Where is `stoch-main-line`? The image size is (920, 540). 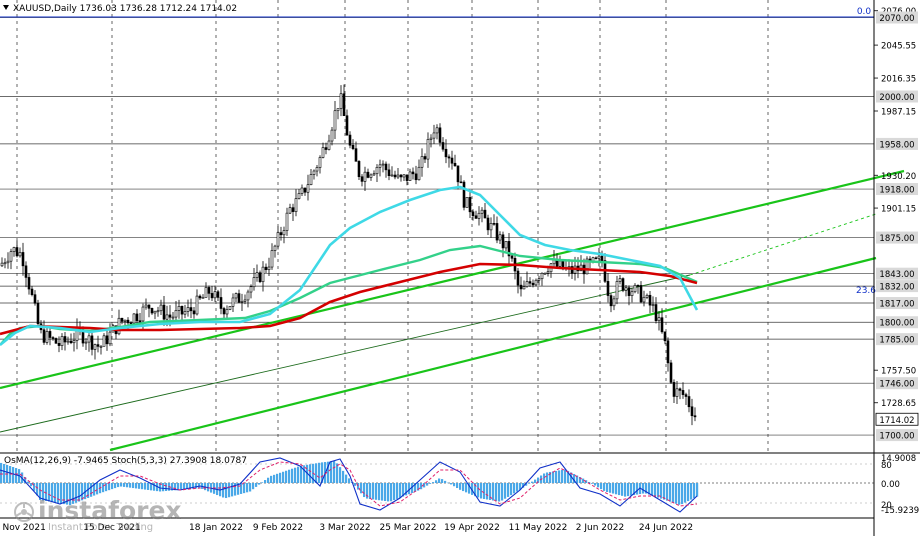
stoch-main-line is located at coordinates (349, 485).